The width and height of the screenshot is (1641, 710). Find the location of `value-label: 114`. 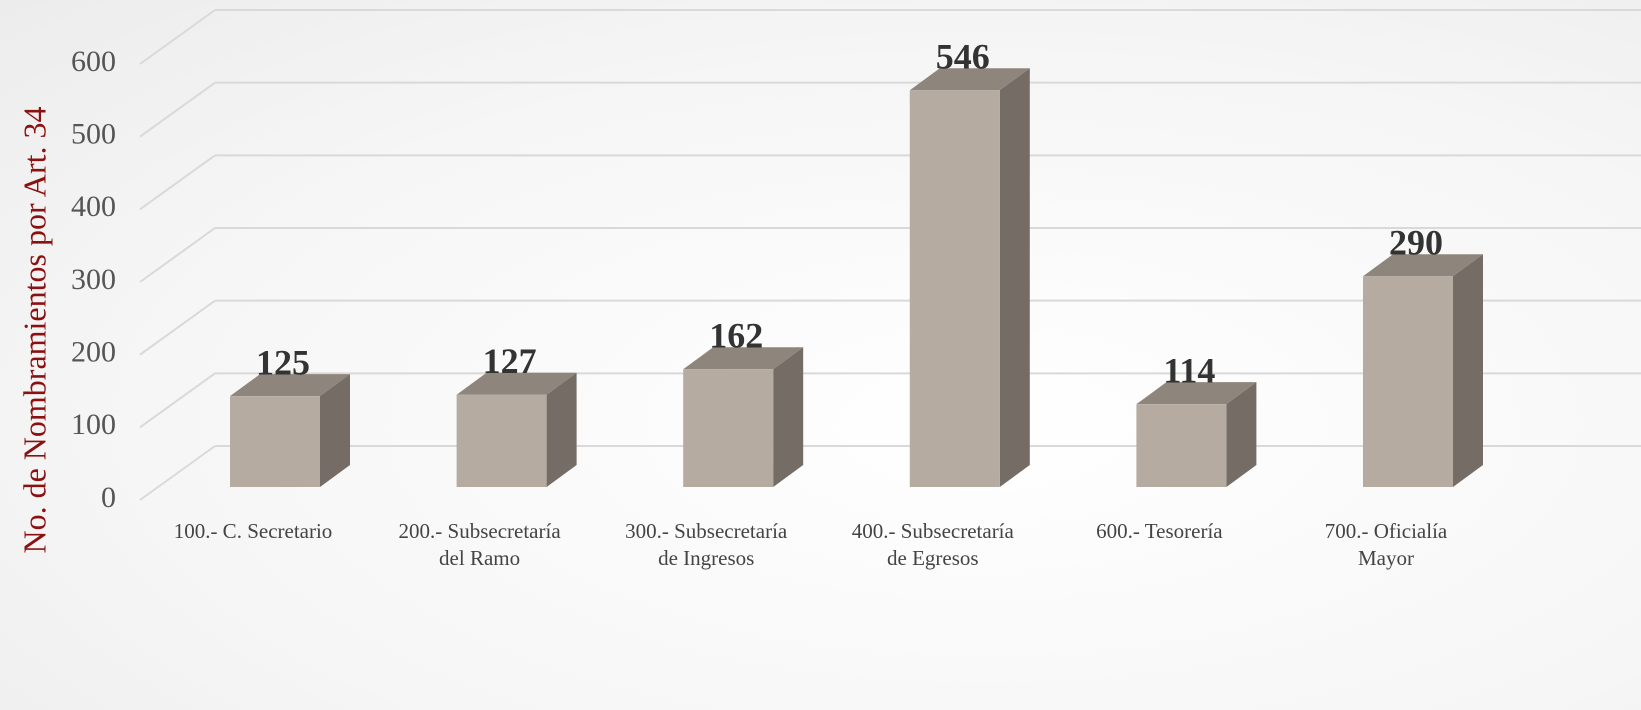

value-label: 114 is located at coordinates (1189, 370).